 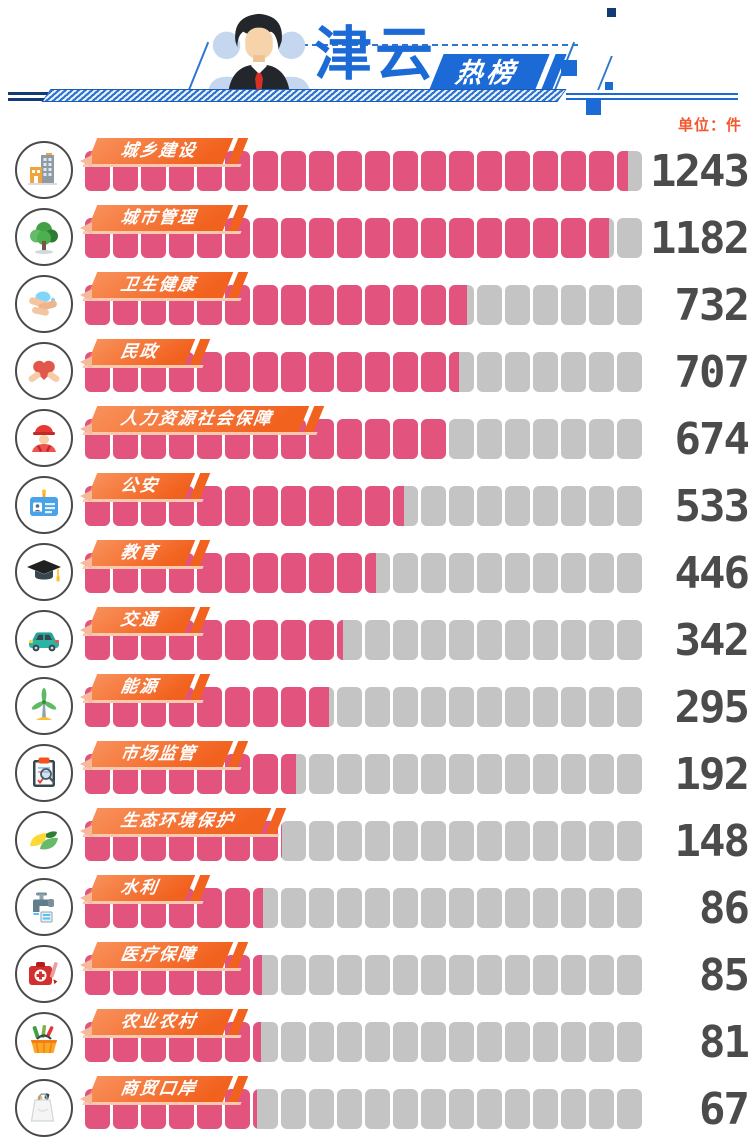 I want to click on category-row: 城市管理 1182, so click(x=375, y=238).